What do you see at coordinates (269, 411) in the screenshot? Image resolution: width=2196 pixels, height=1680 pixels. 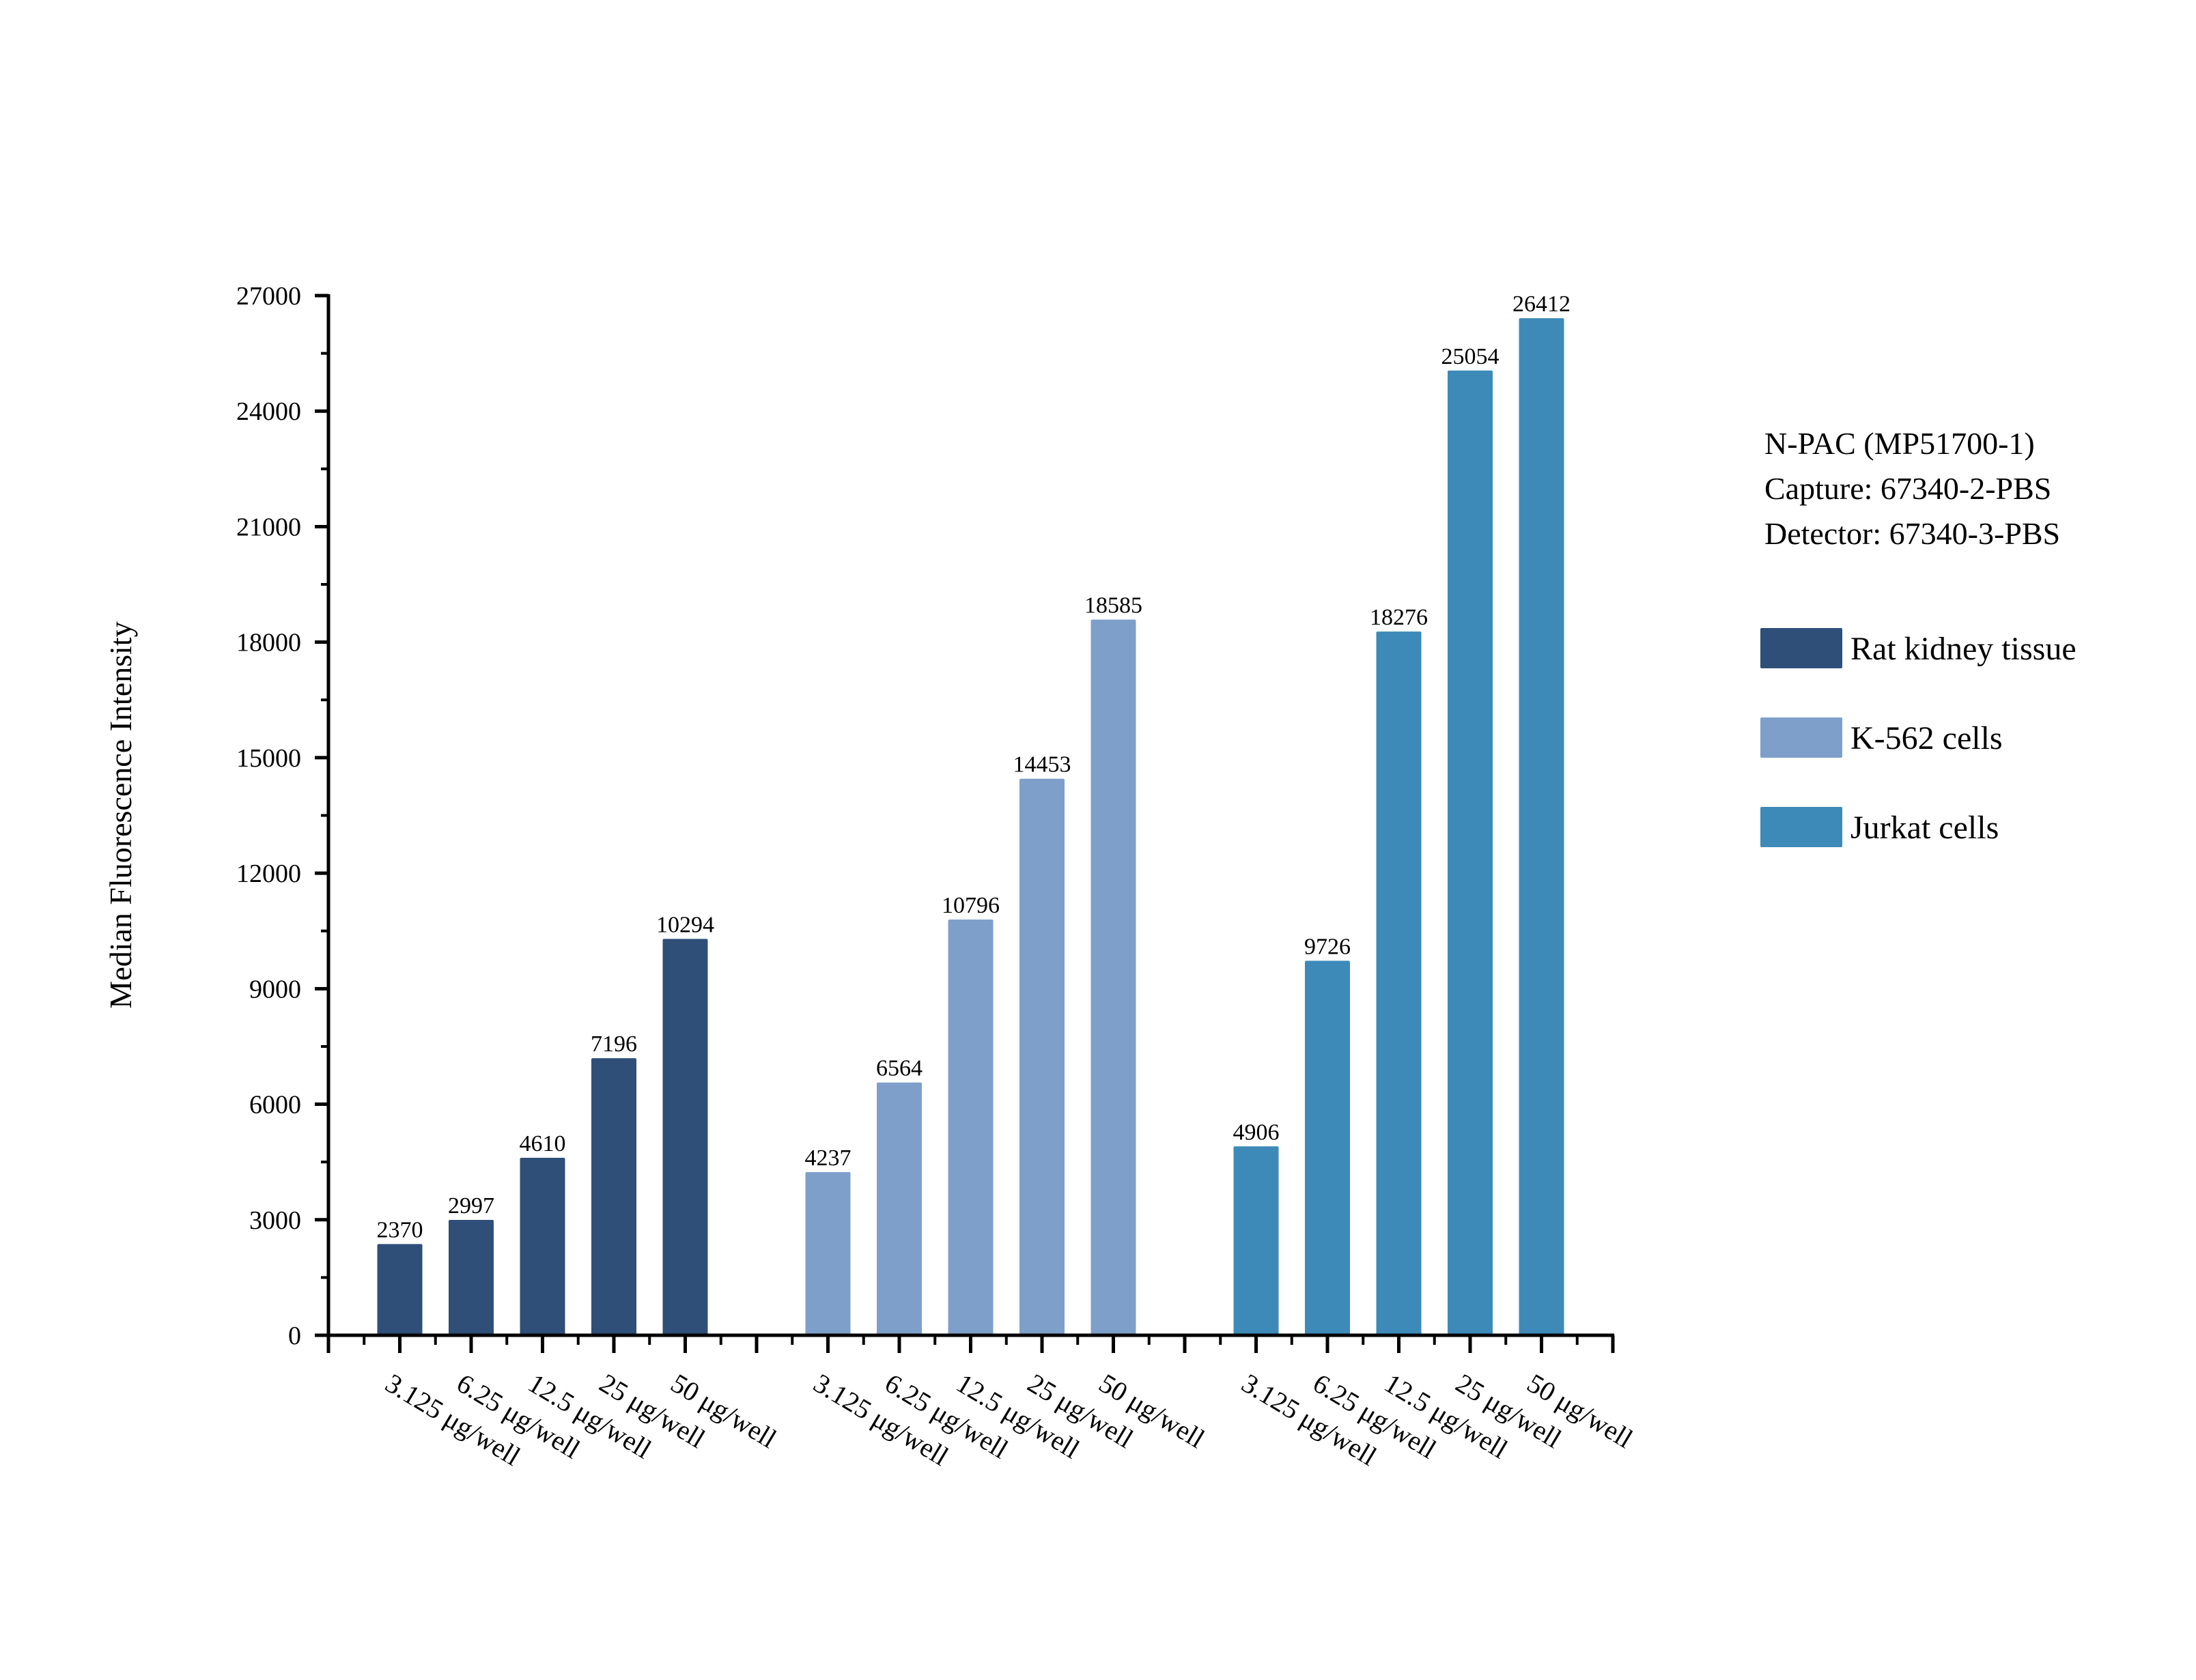 I see `y-tick-label: 24000` at bounding box center [269, 411].